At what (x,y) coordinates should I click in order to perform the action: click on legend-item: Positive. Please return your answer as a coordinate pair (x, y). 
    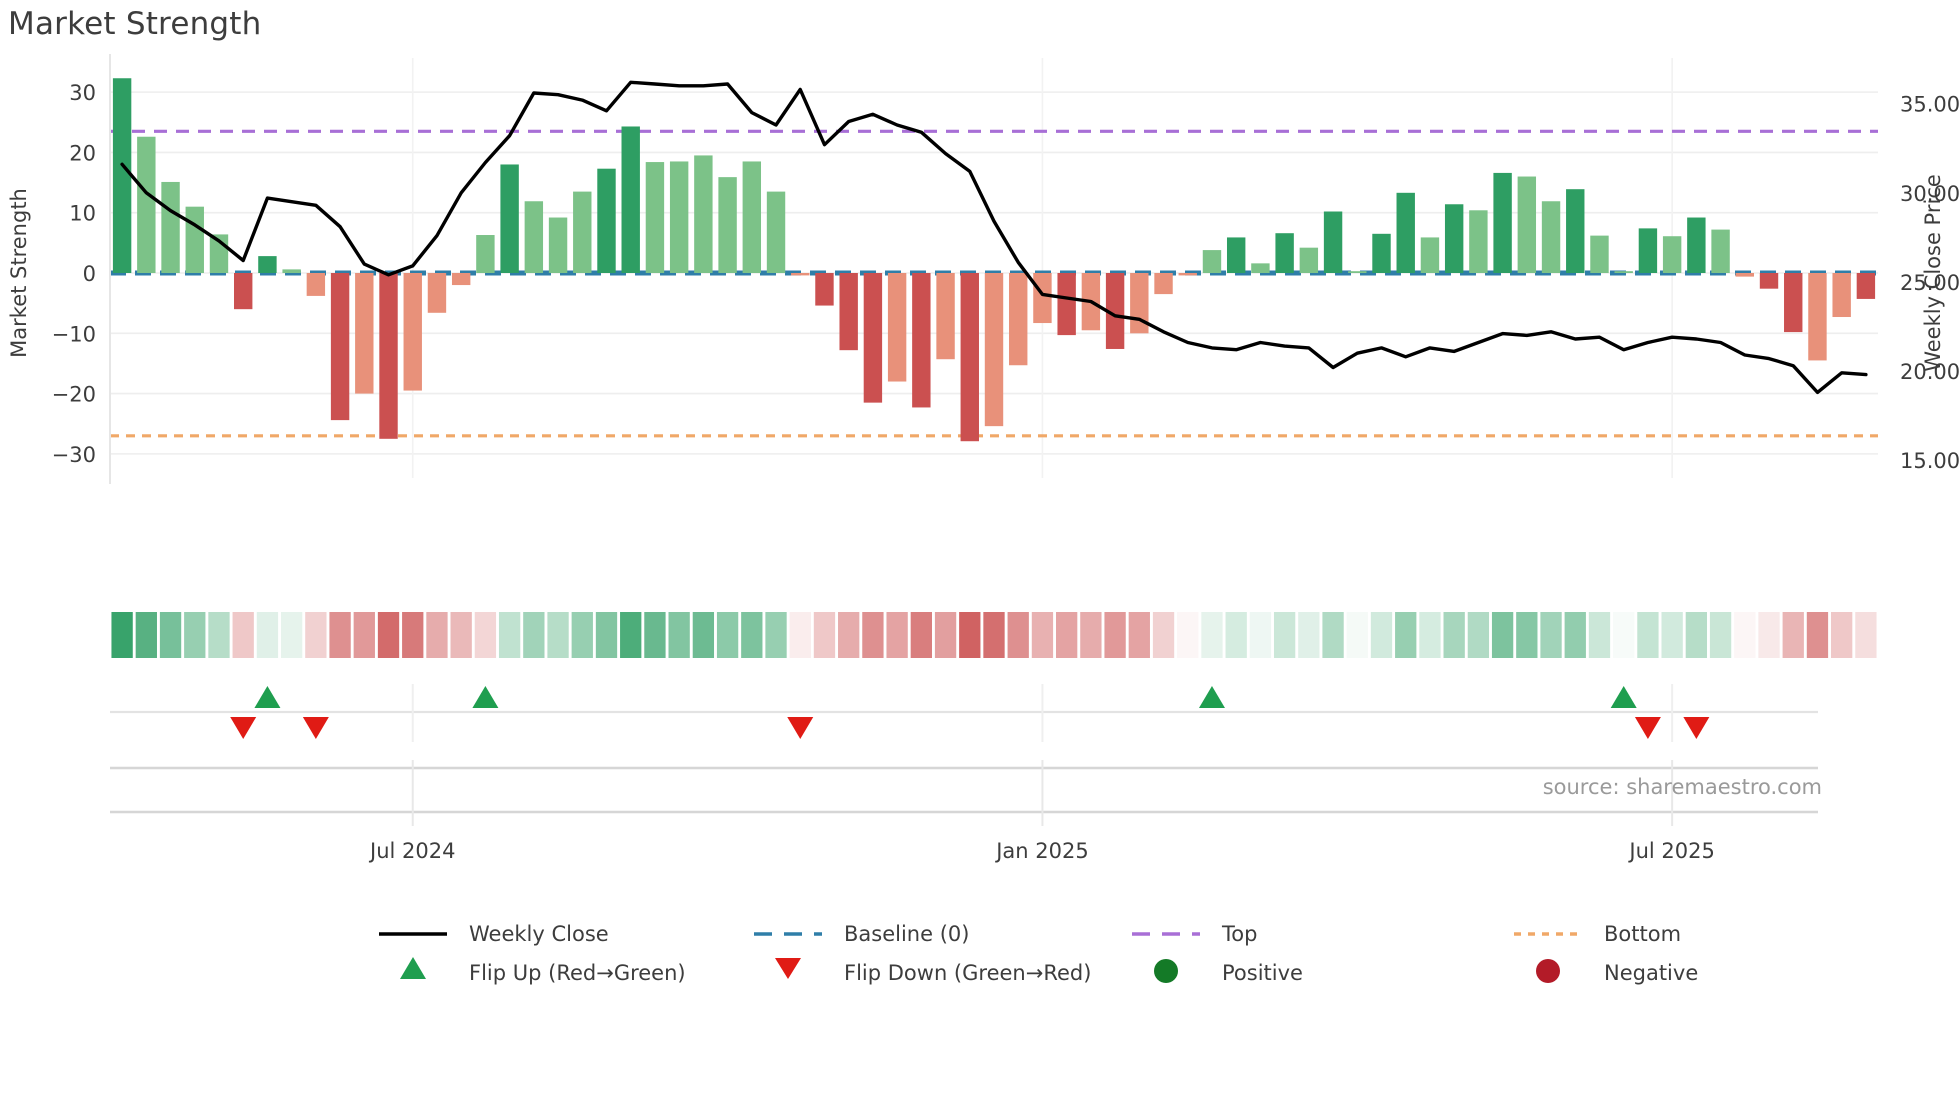
    Looking at the image, I should click on (1228, 972).